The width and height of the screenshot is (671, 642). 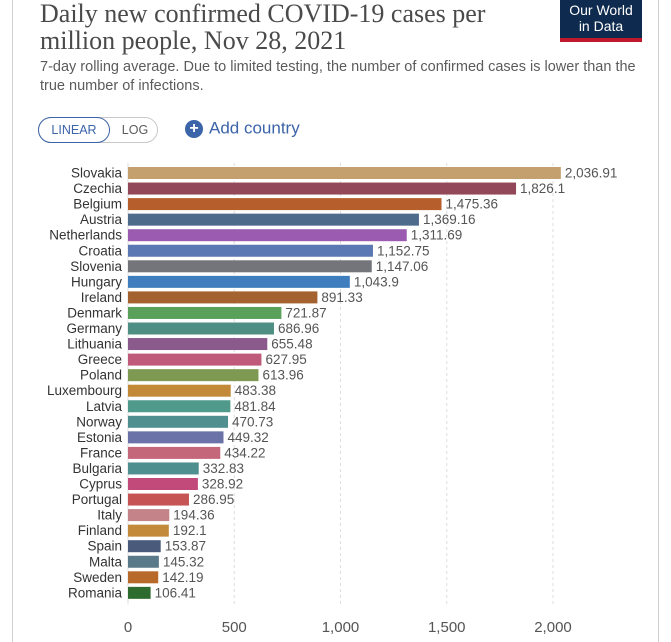 What do you see at coordinates (97, 188) in the screenshot?
I see `category-label: Czechia` at bounding box center [97, 188].